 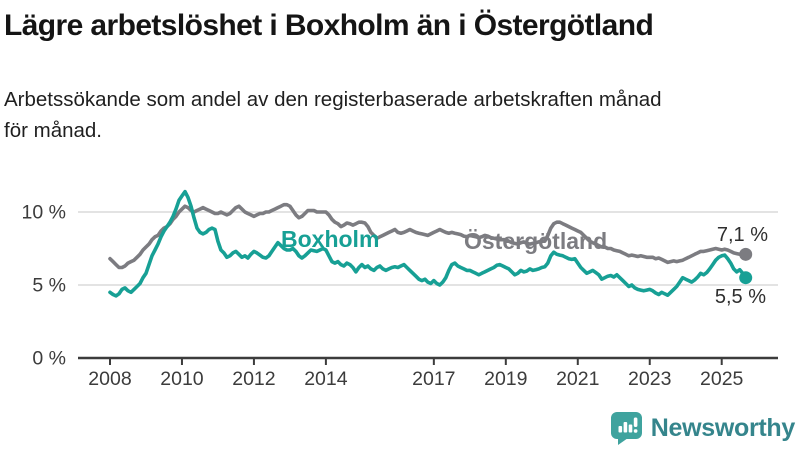 I want to click on y-tick-label: 5 %, so click(x=49, y=286).